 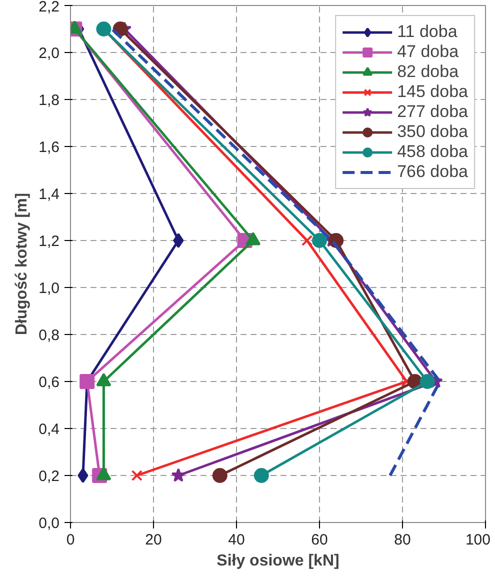 What do you see at coordinates (22, 264) in the screenshot?
I see `y-axis-title: Długość kotwy [m]` at bounding box center [22, 264].